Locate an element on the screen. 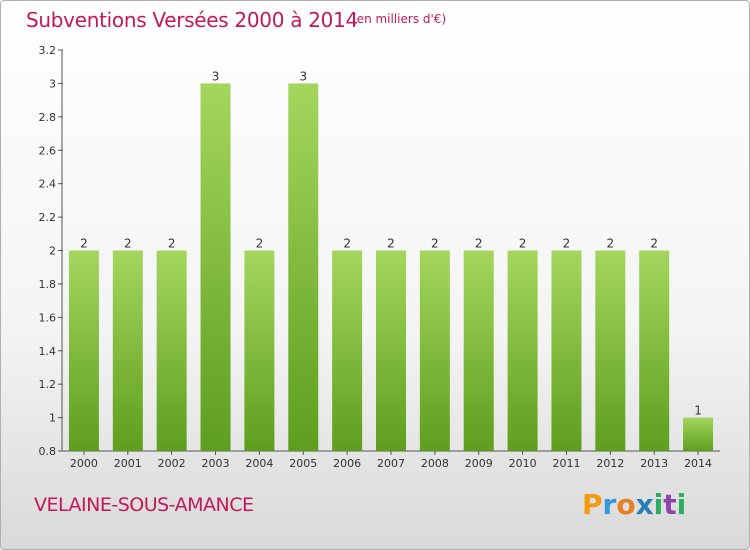  y-tick-label: 2.2 is located at coordinates (48, 217).